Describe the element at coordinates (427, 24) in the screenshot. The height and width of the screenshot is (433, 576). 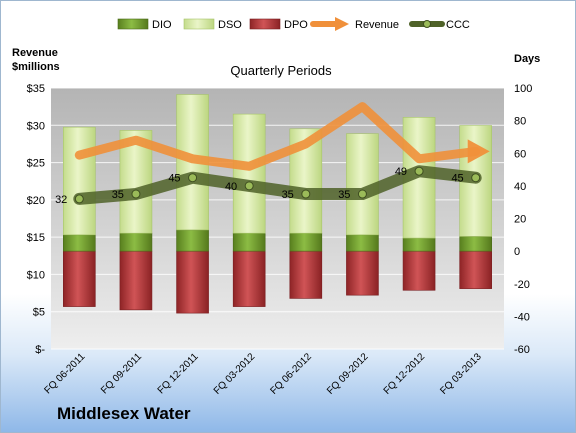
I see `legend-marker-ccc` at that location.